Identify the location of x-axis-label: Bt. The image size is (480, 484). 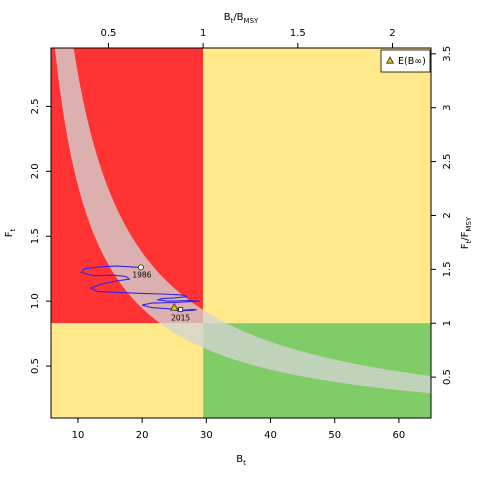
(241, 460).